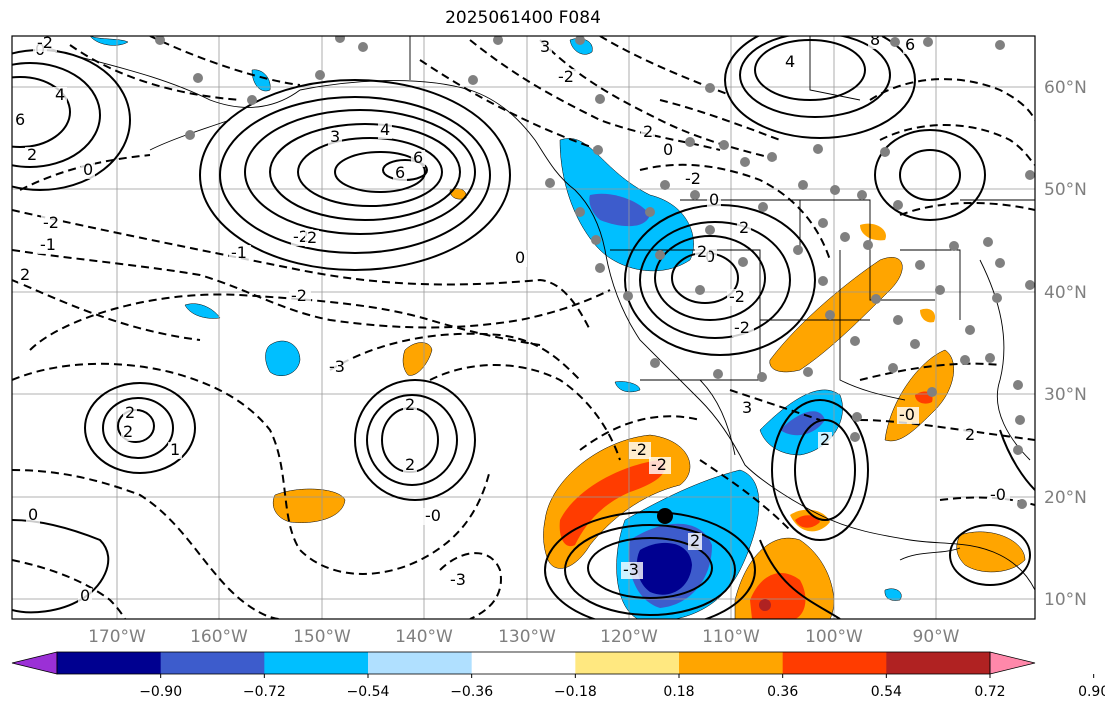 This screenshot has height=712, width=1105. I want to click on colorbar-tick-label: 0.36, so click(782, 692).